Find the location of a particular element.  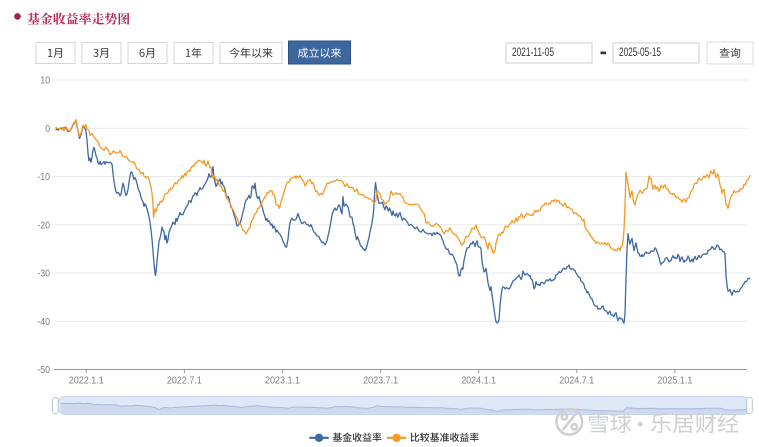

svg-text: 2025.1.1 is located at coordinates (674, 380).